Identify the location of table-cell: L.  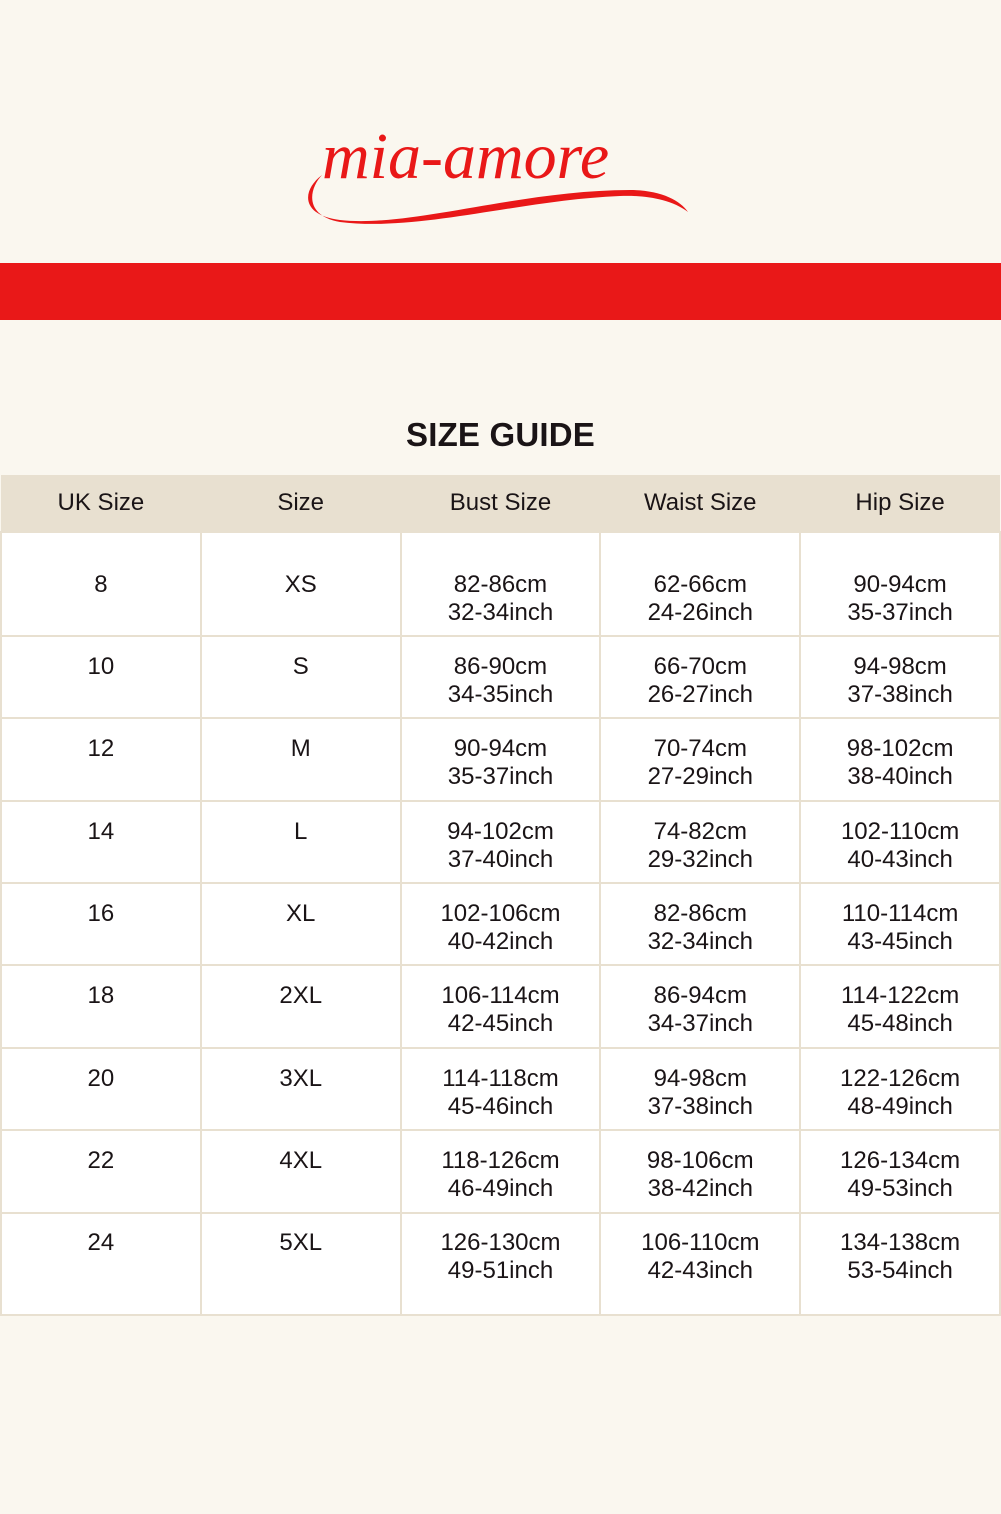
(300, 842).